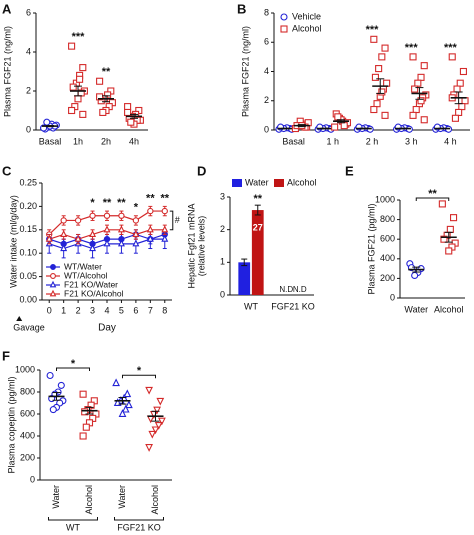 The image size is (474, 535). What do you see at coordinates (7, 8) in the screenshot?
I see `panel-label: A` at bounding box center [7, 8].